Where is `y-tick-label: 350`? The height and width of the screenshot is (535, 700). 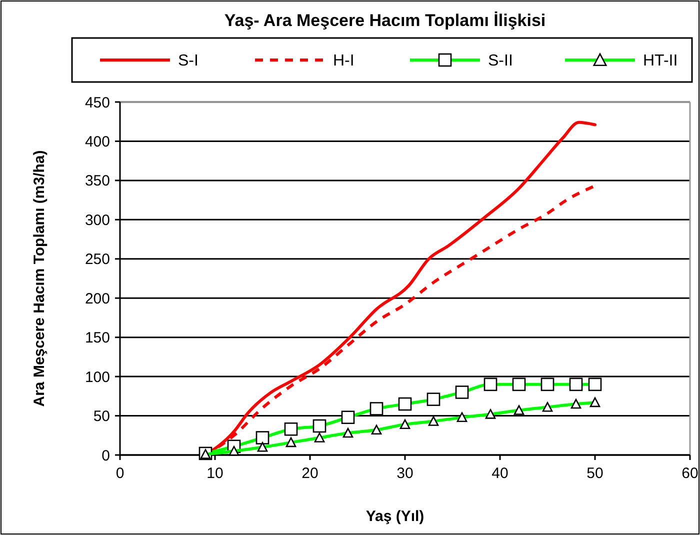 y-tick-label: 350 is located at coordinates (97, 181).